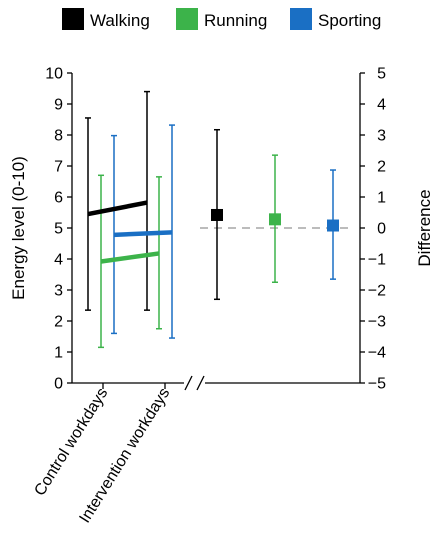 The image size is (444, 550). What do you see at coordinates (73, 19) in the screenshot?
I see `legend-swatch-walking` at bounding box center [73, 19].